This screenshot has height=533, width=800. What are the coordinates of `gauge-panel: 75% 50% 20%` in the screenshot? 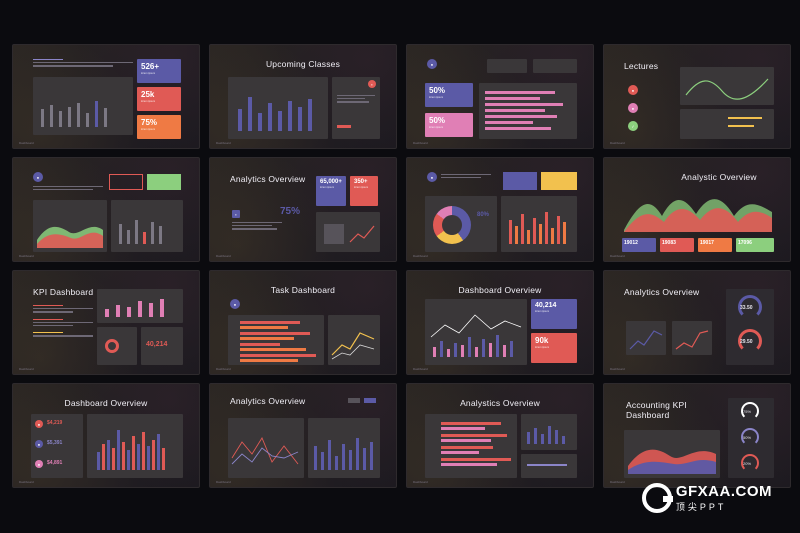 It's located at (751, 438).